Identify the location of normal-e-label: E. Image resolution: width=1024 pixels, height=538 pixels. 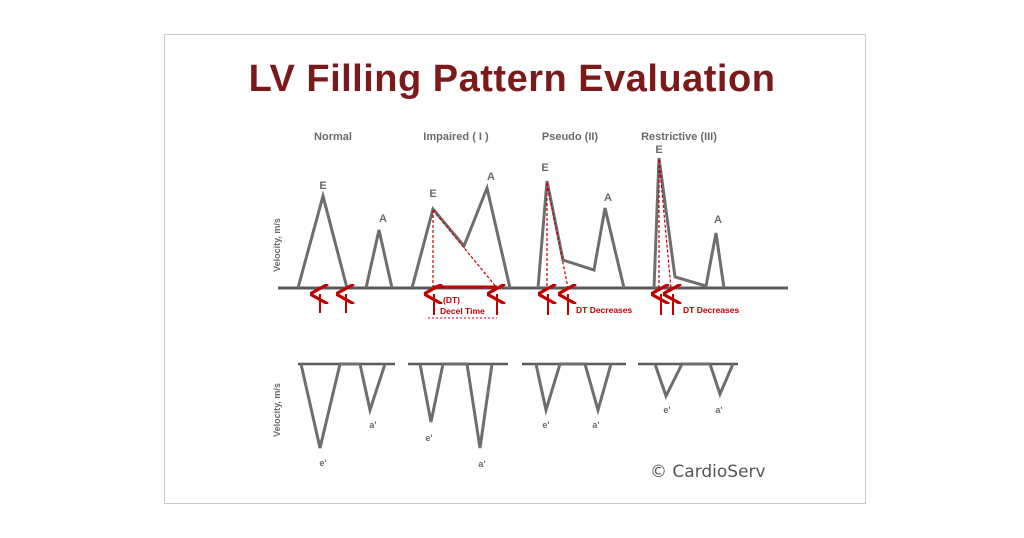
(322, 186).